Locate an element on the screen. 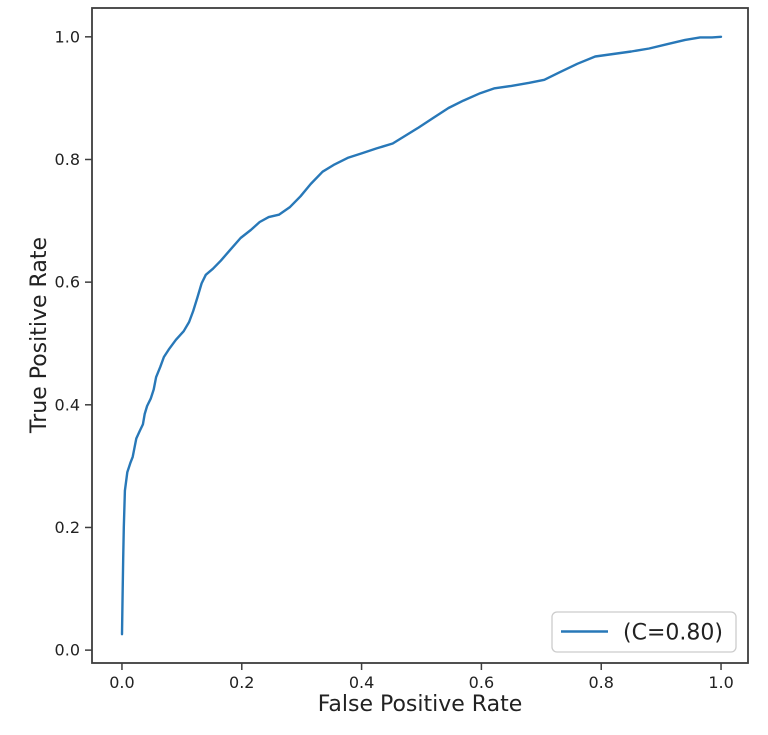 This screenshot has height=735, width=768. x-tick-label: 1.0 is located at coordinates (720, 682).